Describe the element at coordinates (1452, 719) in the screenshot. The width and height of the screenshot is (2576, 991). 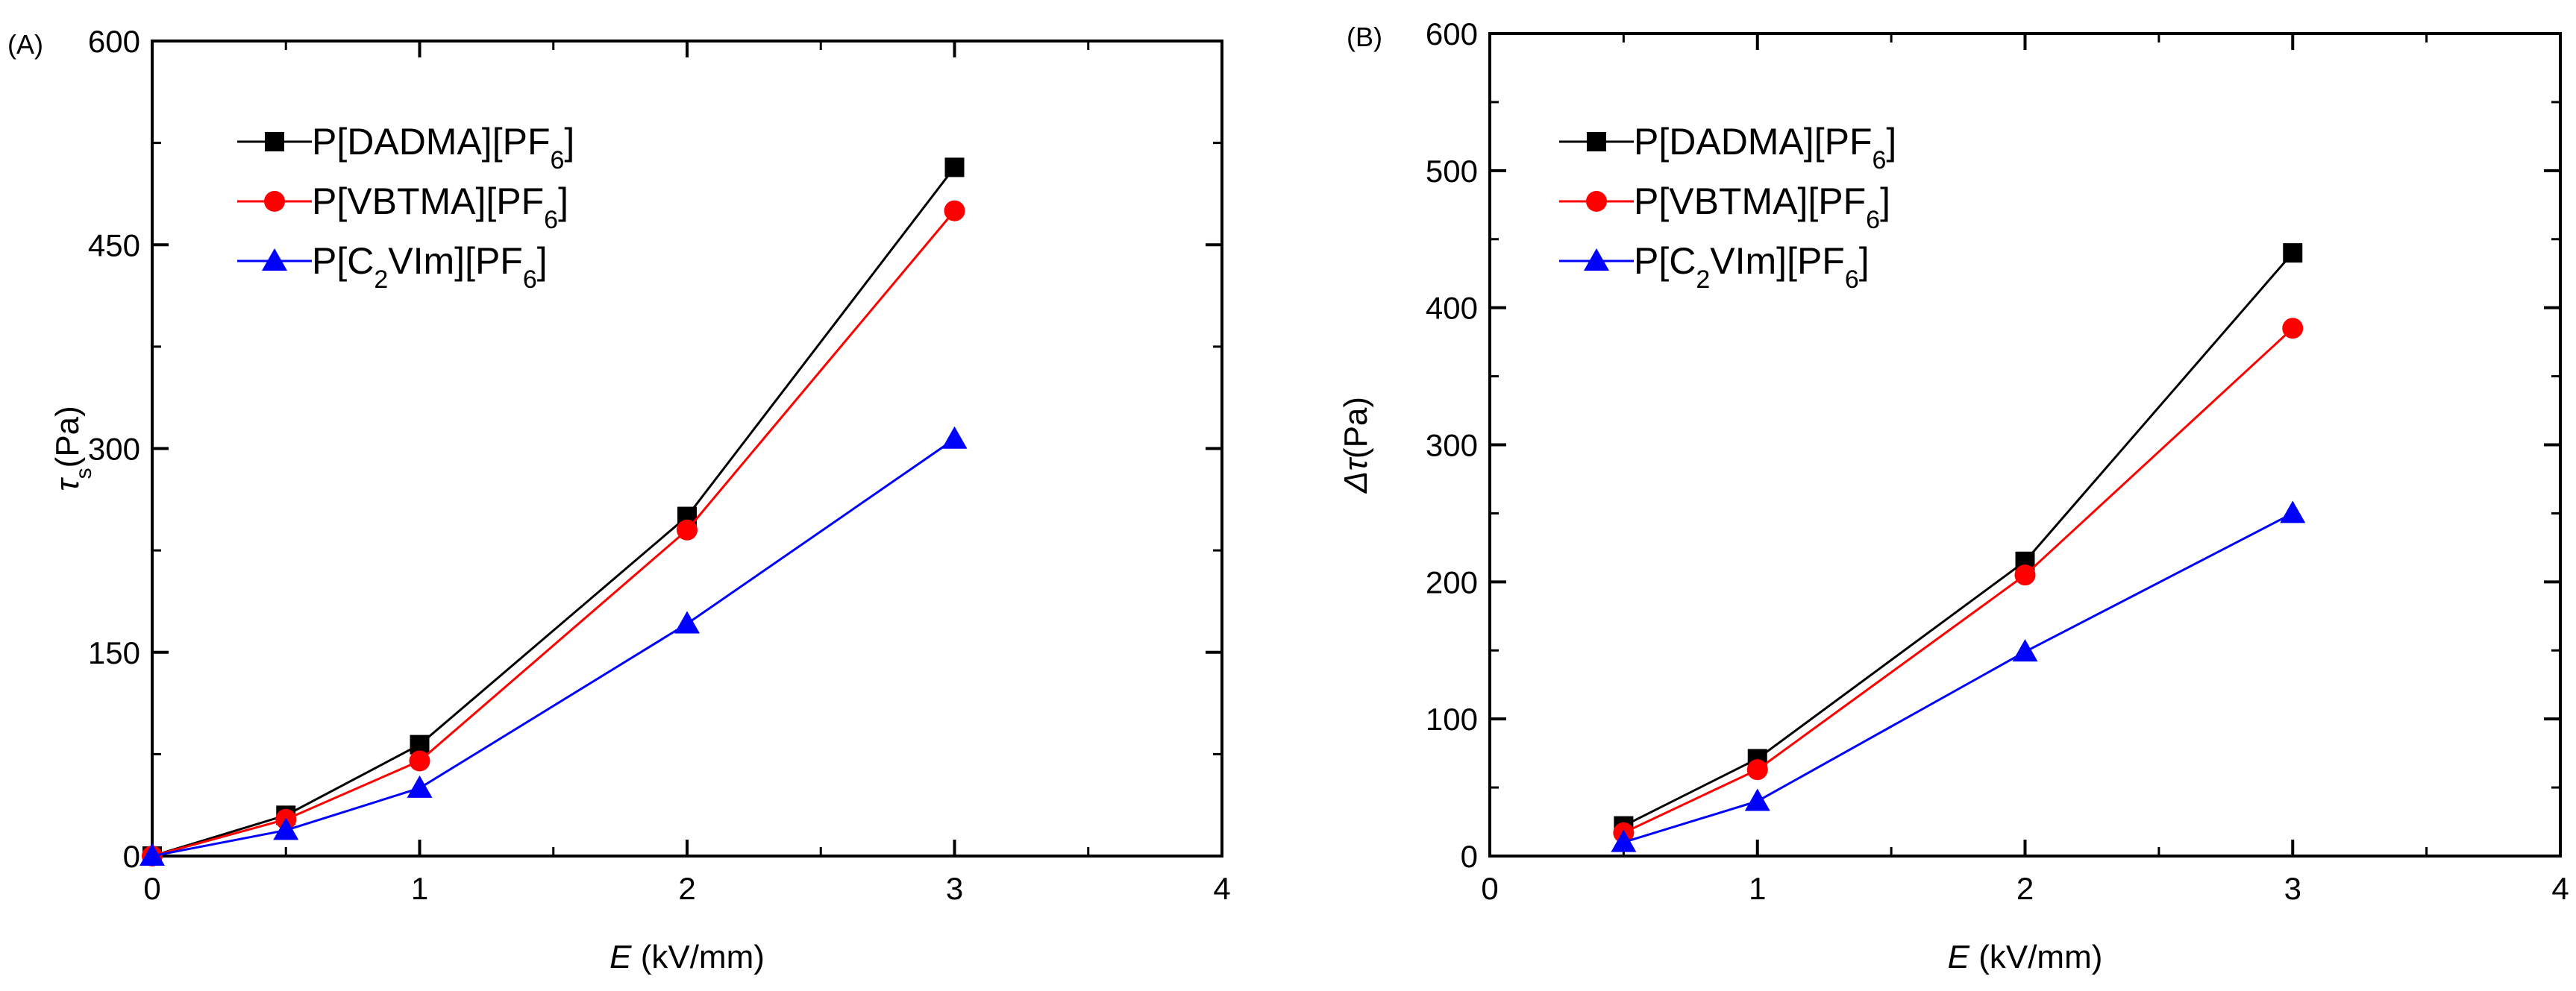
I see `y-tick-label: 100` at that location.